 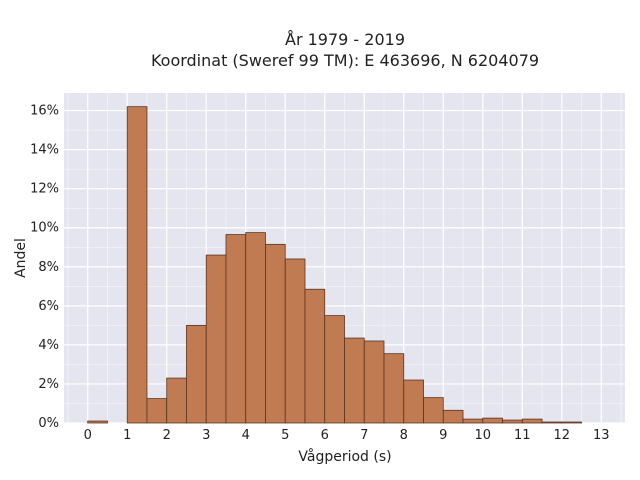 What do you see at coordinates (344, 456) in the screenshot?
I see `x-axis-label: Vågperiod (s)` at bounding box center [344, 456].